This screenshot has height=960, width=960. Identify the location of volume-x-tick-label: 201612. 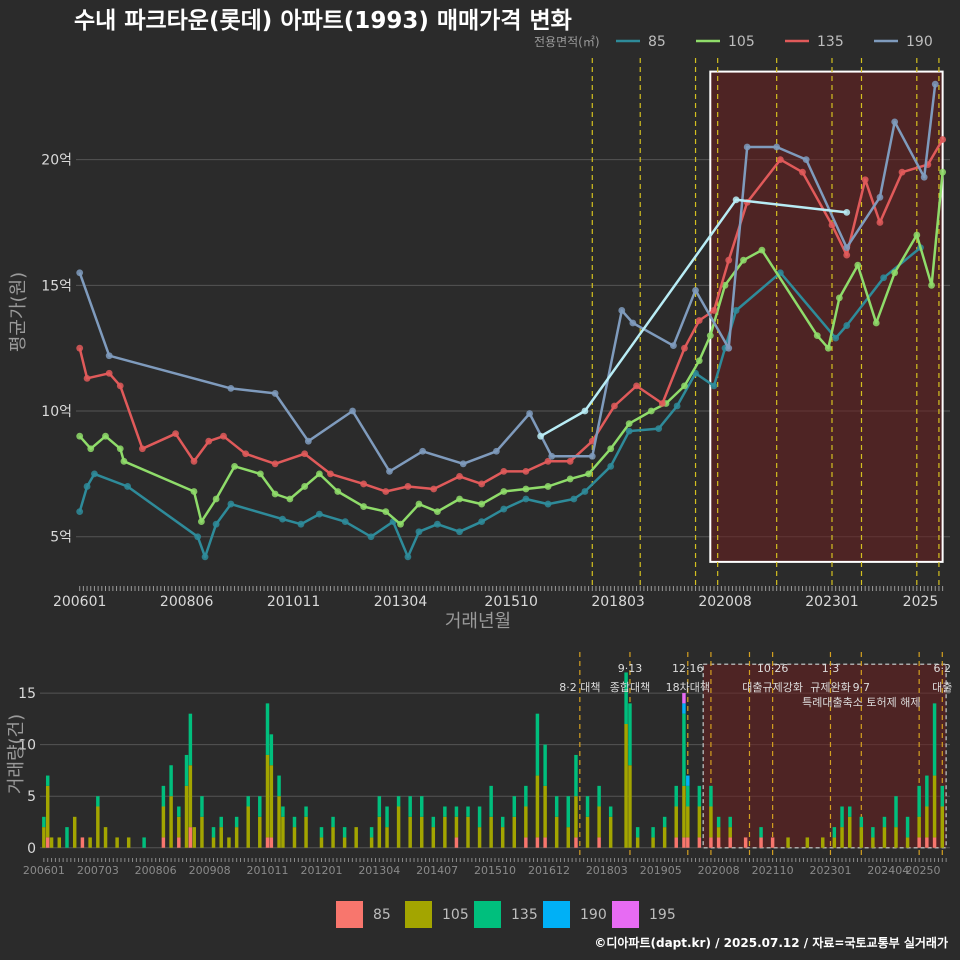
(549, 870).